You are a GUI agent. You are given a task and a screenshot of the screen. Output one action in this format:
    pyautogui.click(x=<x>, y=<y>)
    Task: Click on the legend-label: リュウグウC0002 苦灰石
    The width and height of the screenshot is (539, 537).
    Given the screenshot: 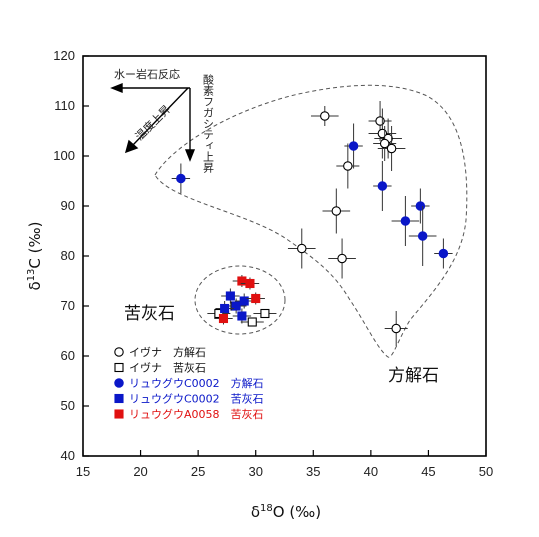 What is the action you would take?
    pyautogui.click(x=196, y=399)
    